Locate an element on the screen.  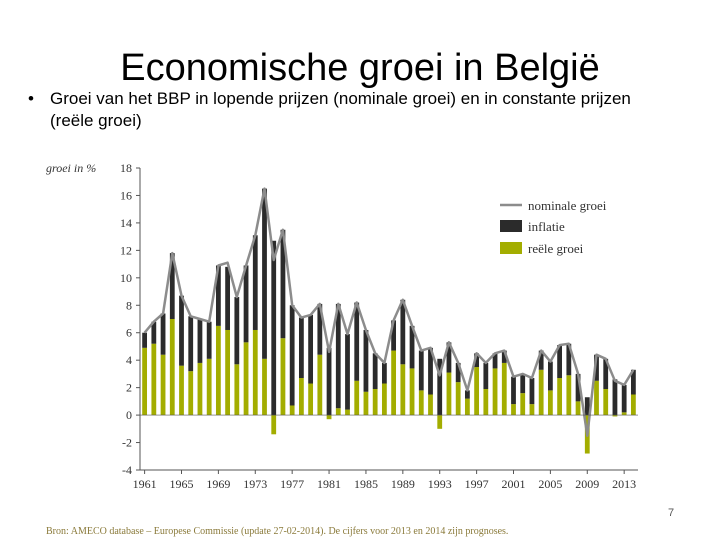
bar-reele-groei-1989 is located at coordinates (403, 390).